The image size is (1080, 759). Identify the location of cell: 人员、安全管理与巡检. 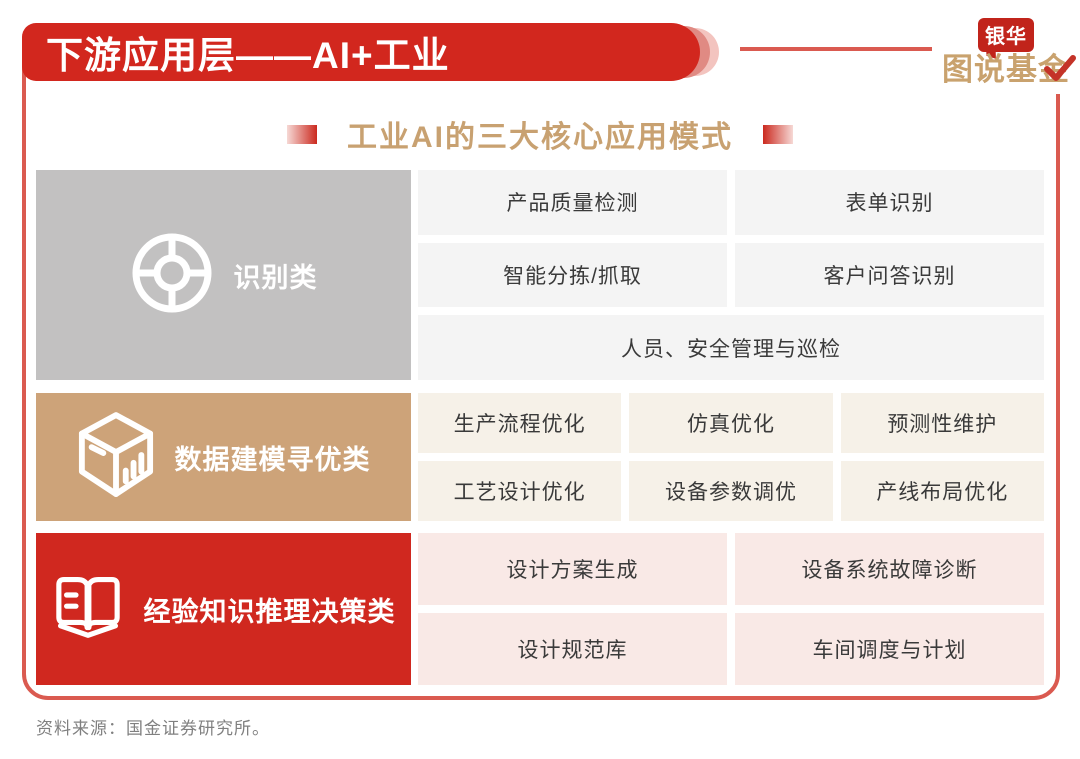
(731, 348).